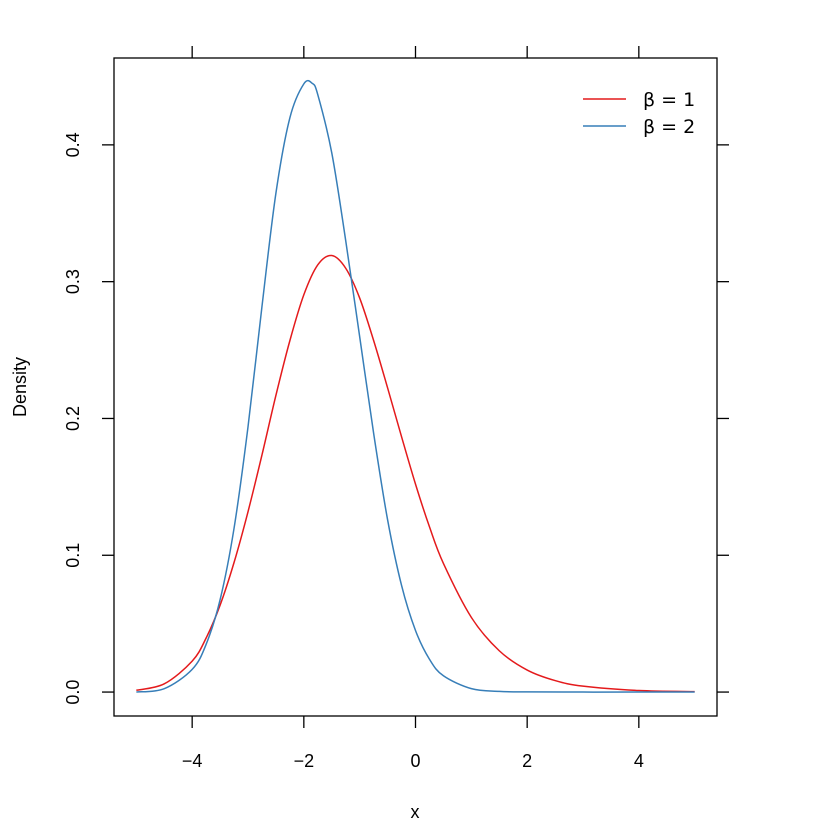 The width and height of the screenshot is (830, 830). I want to click on x-axis-ticks-top, so click(415, 52).